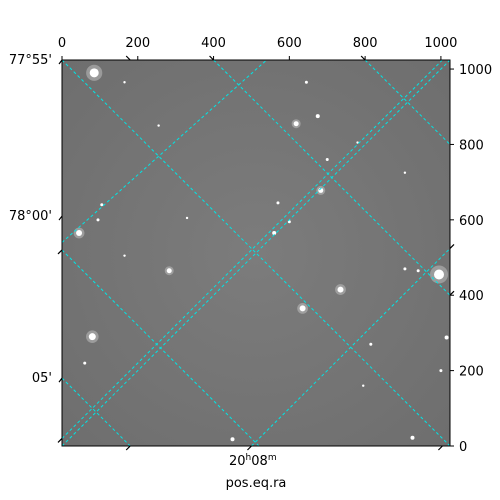 Image resolution: width=500 pixels, height=500 pixels. What do you see at coordinates (471, 372) in the screenshot?
I see `right-y-tick-label: 200` at bounding box center [471, 372].